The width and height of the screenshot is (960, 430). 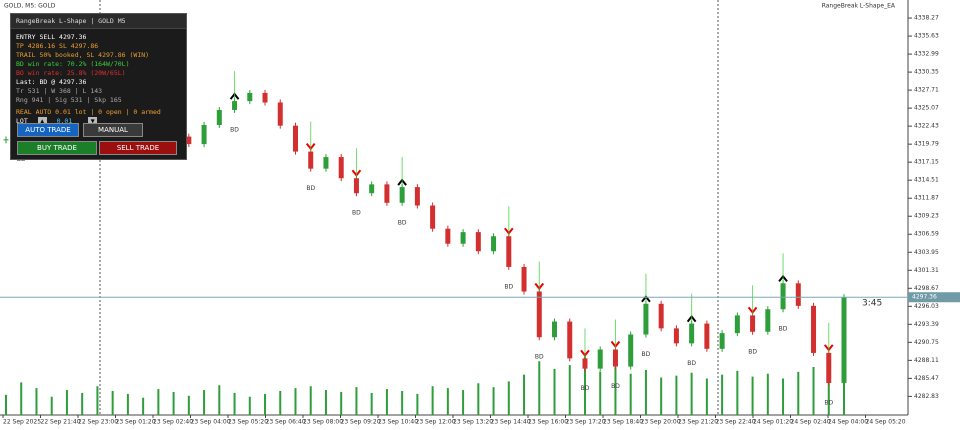 What do you see at coordinates (22, 121) in the screenshot?
I see `lot-label: LOT` at bounding box center [22, 121].